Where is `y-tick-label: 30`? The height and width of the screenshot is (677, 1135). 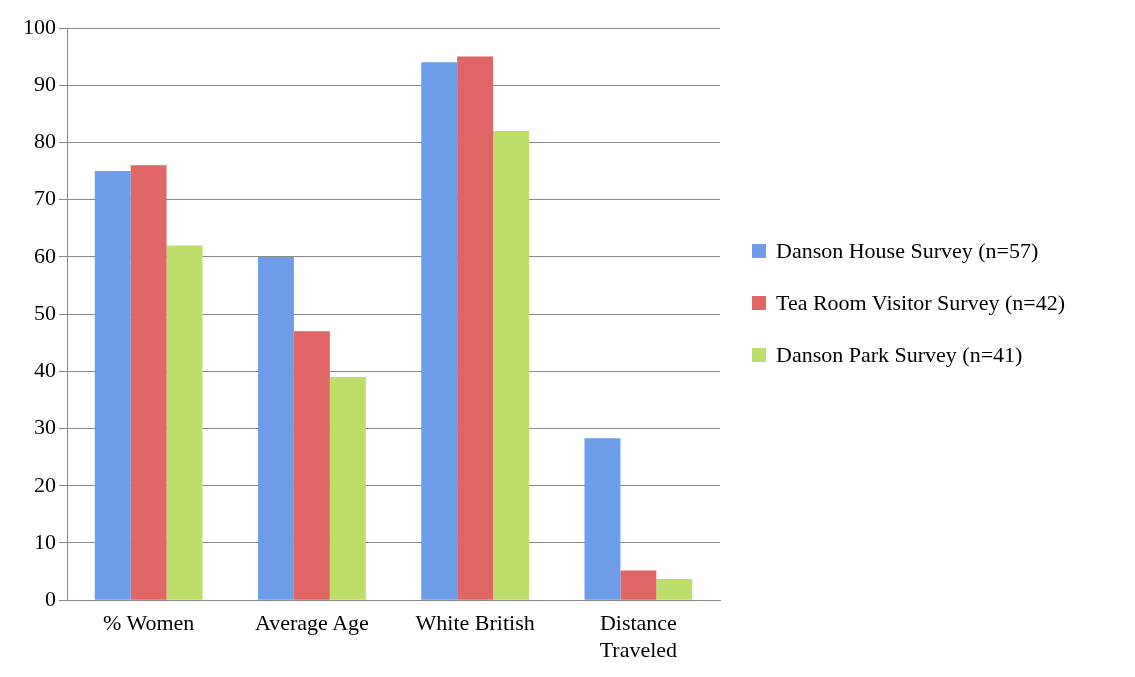
y-tick-label: 30 is located at coordinates (45, 427).